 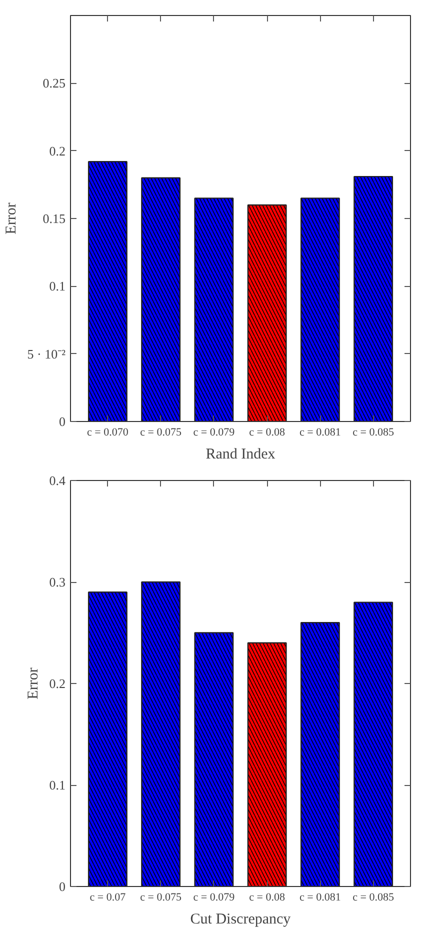 I want to click on y-tick-label: 0.4, so click(x=57, y=480).